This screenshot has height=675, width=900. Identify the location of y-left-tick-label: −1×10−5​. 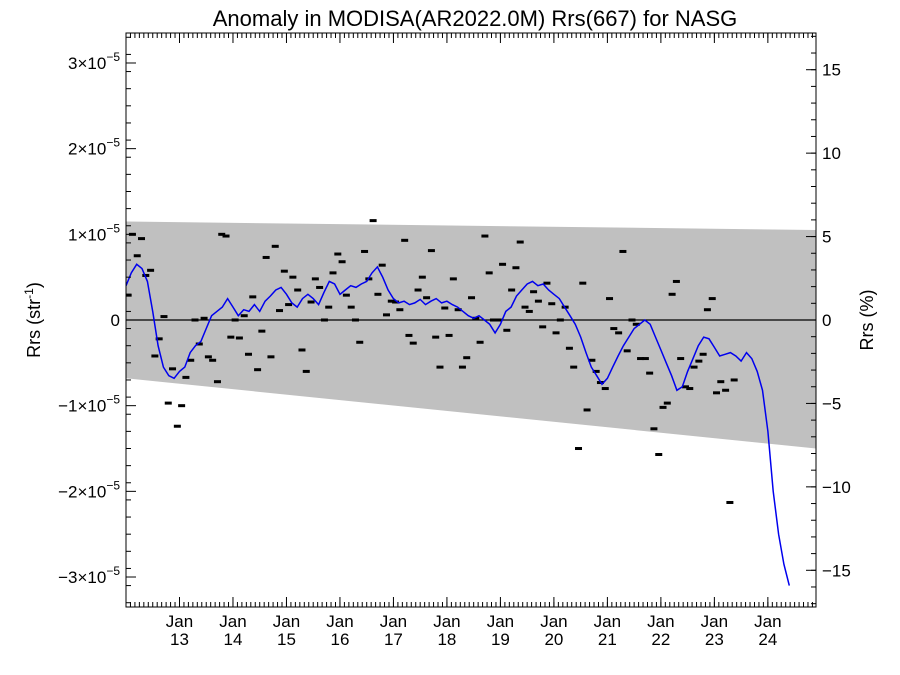
(89, 404).